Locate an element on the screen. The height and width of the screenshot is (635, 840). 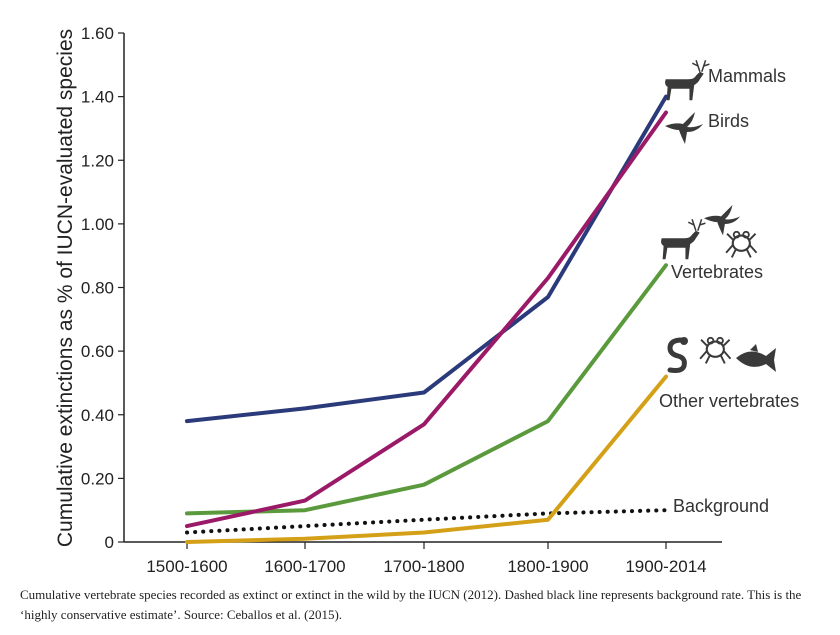
series-label-vertebrates: Vertebrates is located at coordinates (717, 272).